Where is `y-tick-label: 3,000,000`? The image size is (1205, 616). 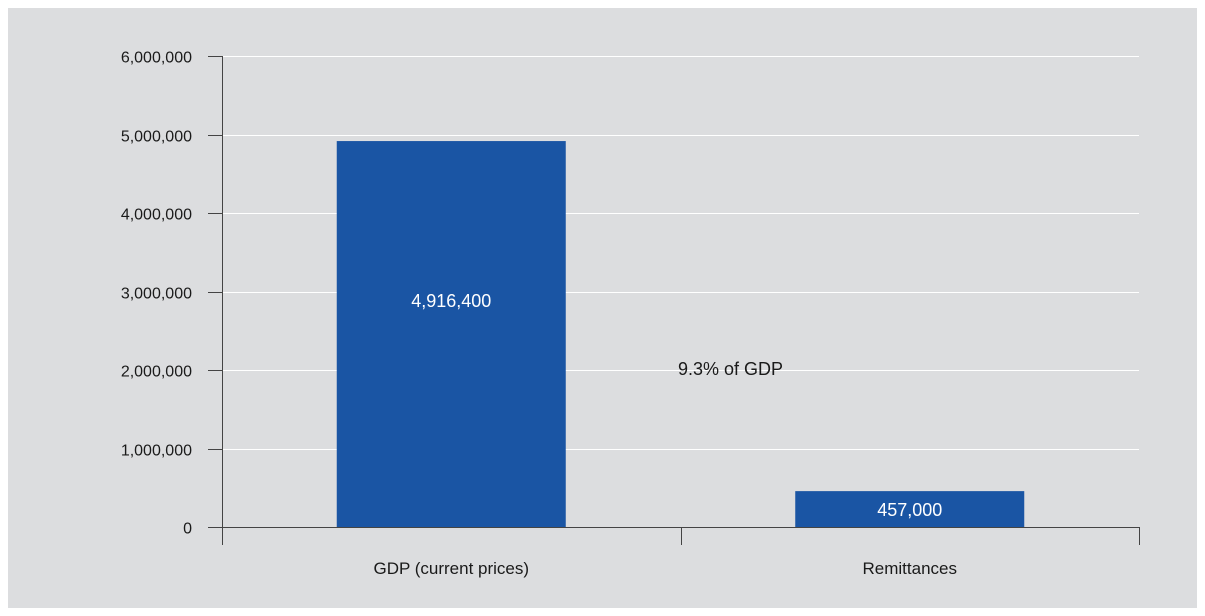
y-tick-label: 3,000,000 is located at coordinates (156, 294).